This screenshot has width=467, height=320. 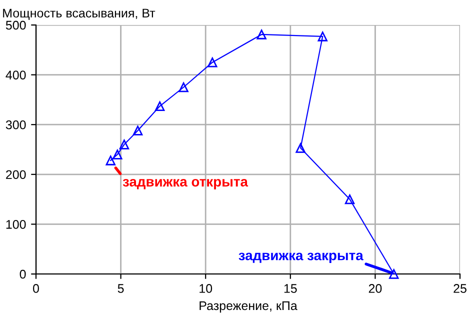 I want to click on x-tick-label: 0, so click(x=36, y=288).